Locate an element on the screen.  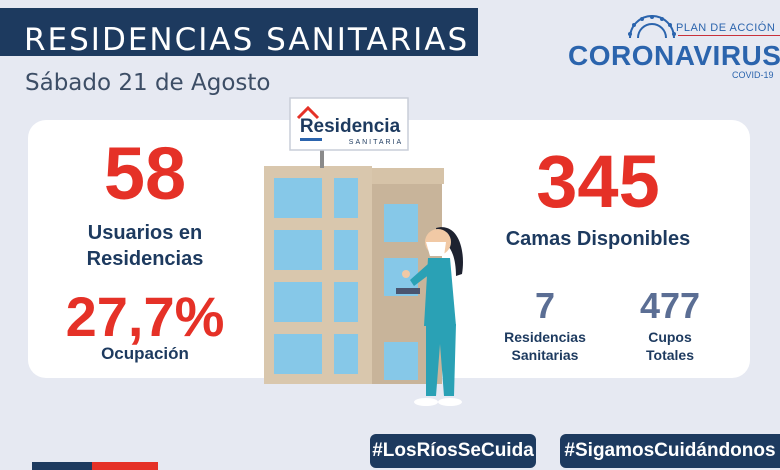
logo-divider is located at coordinates (729, 35).